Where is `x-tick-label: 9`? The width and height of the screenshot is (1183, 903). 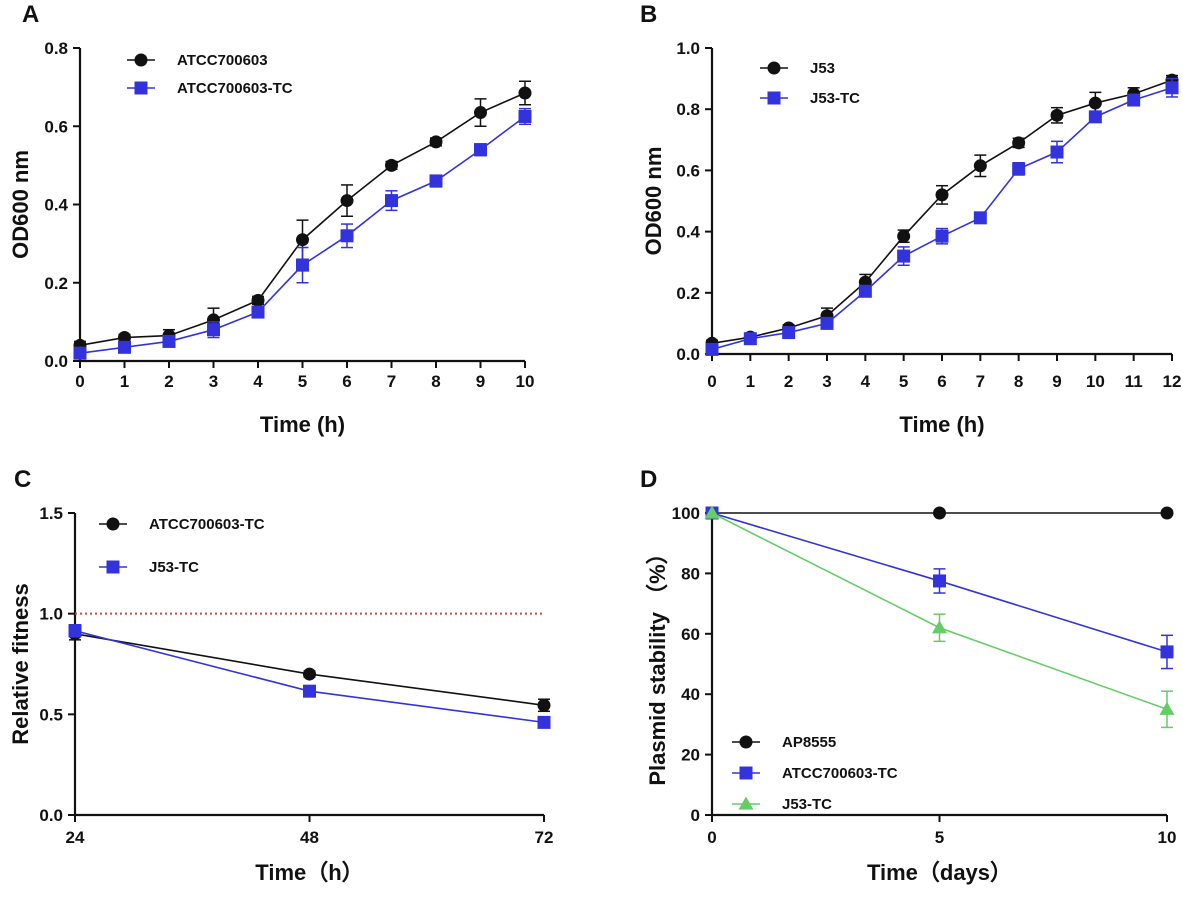
x-tick-label: 9 is located at coordinates (1056, 381).